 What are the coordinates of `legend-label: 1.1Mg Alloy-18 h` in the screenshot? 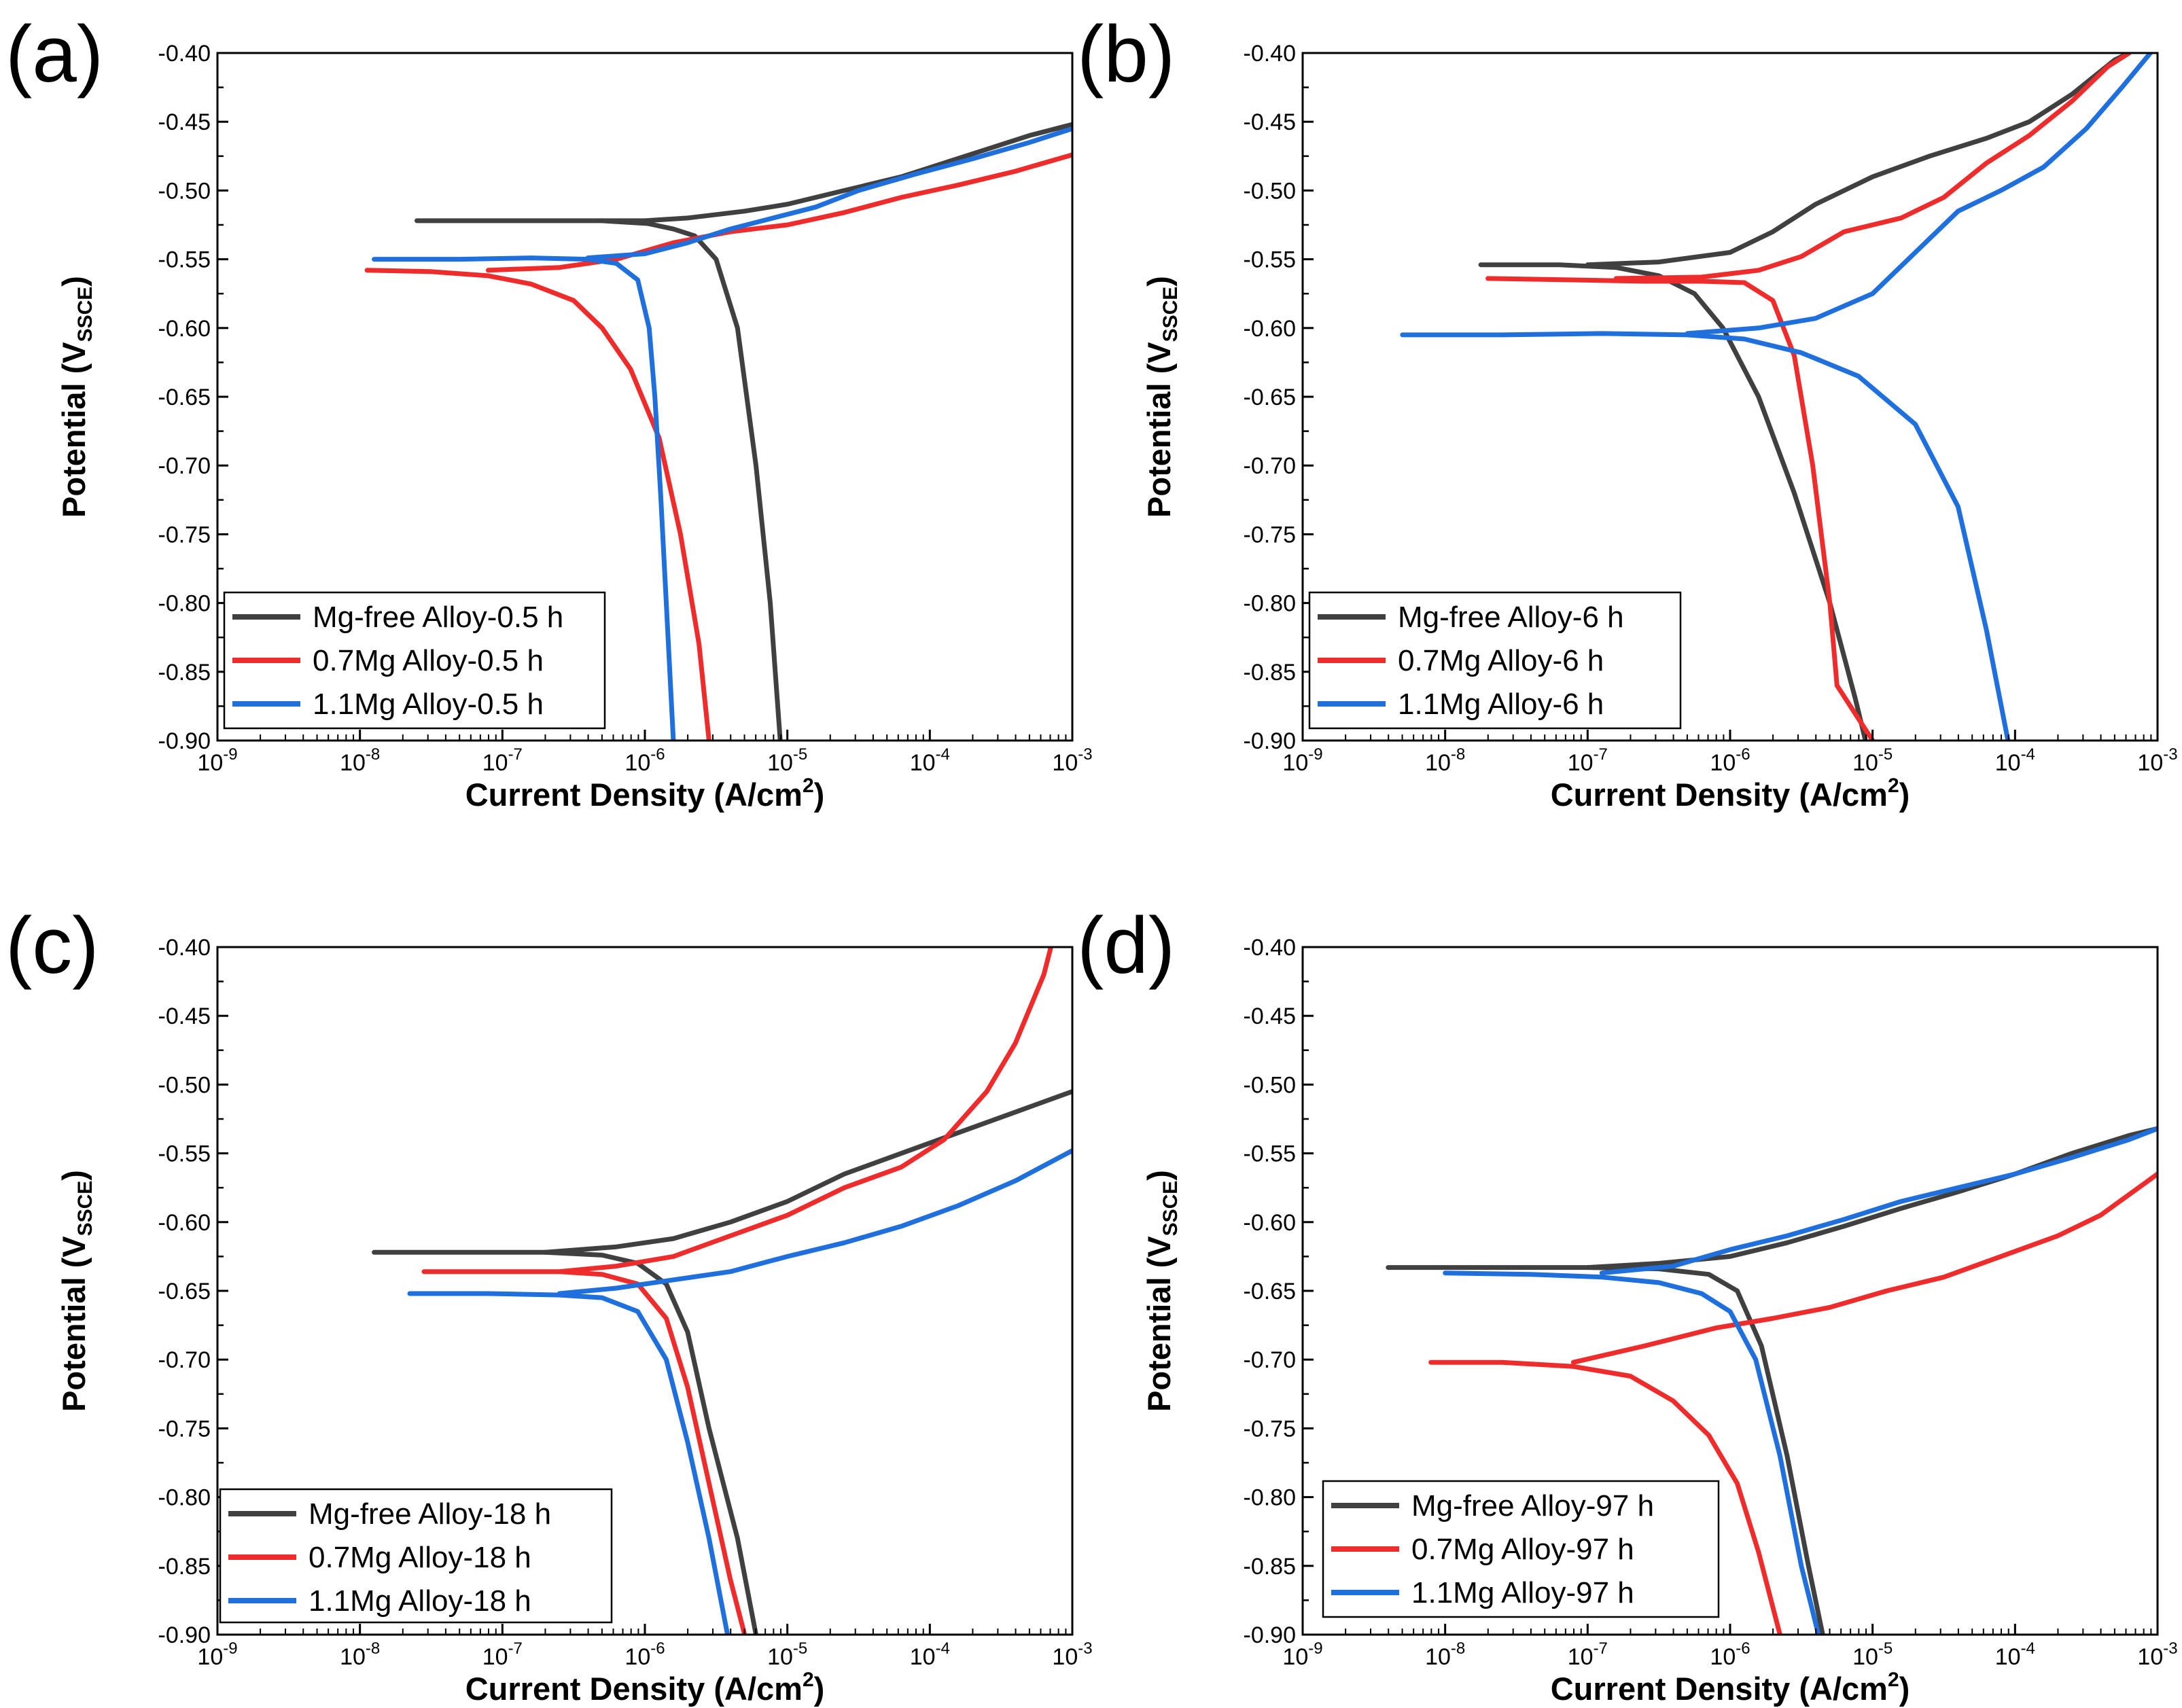 It's located at (420, 1601).